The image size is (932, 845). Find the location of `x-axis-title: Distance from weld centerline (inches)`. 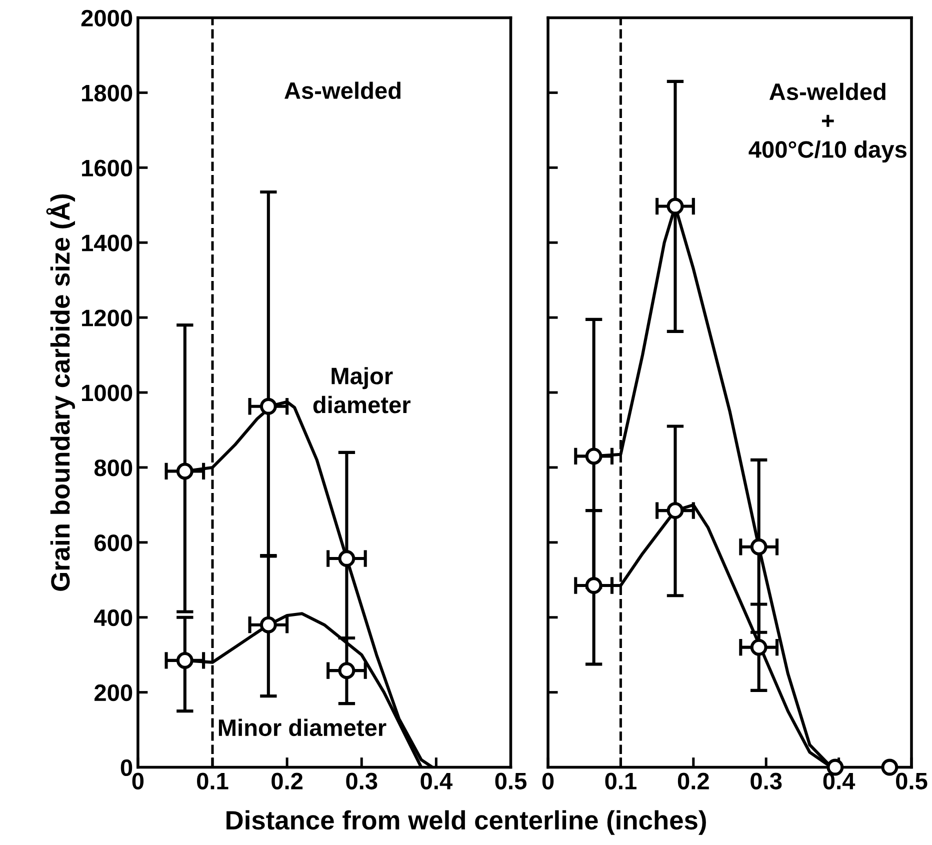

x-axis-title: Distance from weld centerline (inches) is located at coordinates (466, 822).